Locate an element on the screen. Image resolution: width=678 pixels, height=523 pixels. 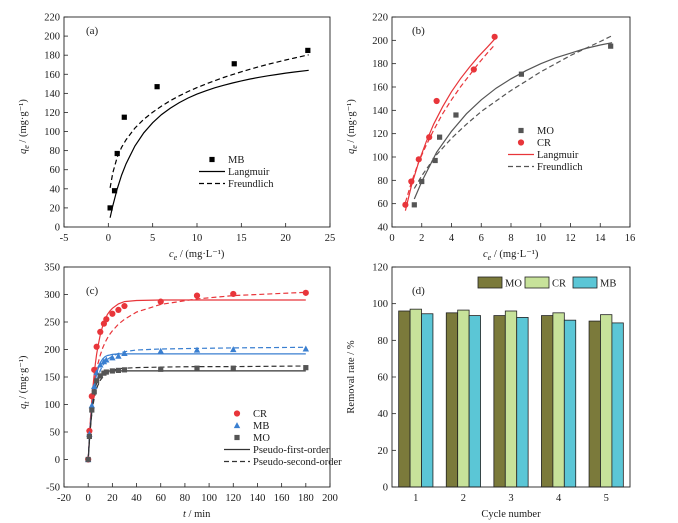
y-tick-label: 160 is located at coordinates (380, 88).